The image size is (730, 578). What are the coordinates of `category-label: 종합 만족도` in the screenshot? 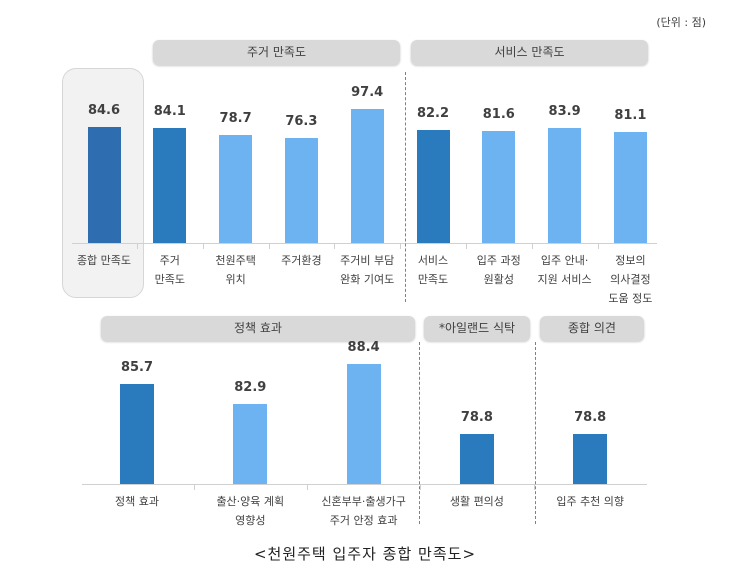 It's located at (104, 260).